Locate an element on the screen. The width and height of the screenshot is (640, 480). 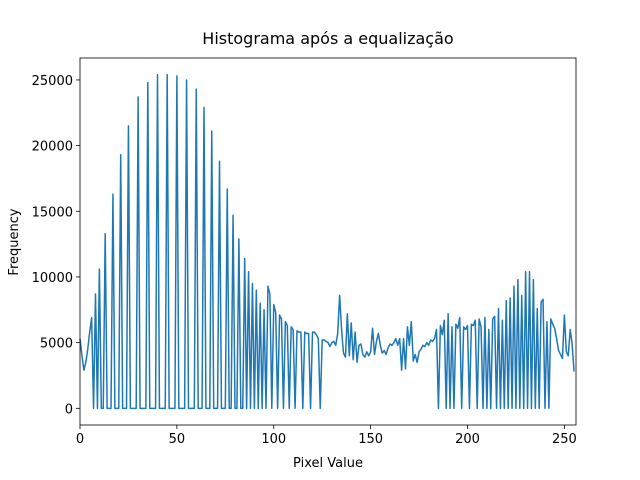
x-tick-label: 250 is located at coordinates (564, 439).